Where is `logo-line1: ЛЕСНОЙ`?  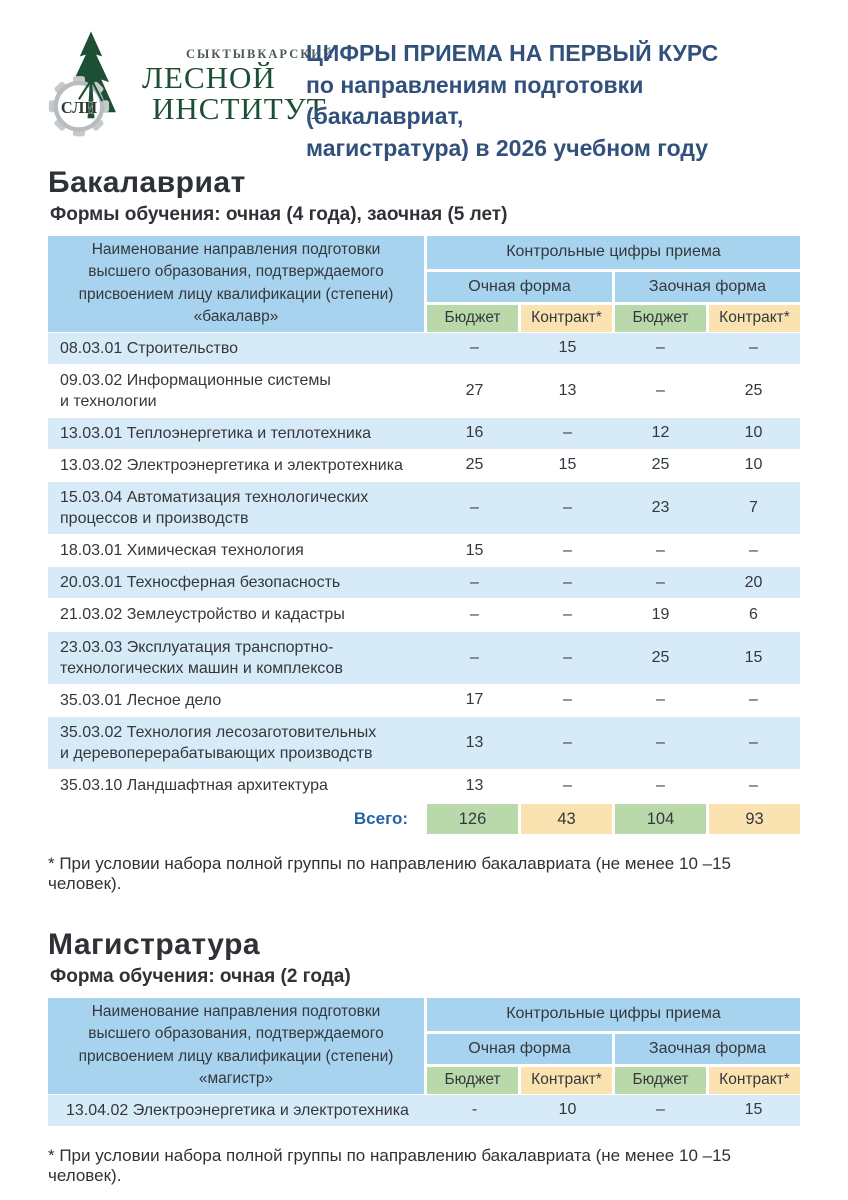 logo-line1: ЛЕСНОЙ is located at coordinates (209, 78).